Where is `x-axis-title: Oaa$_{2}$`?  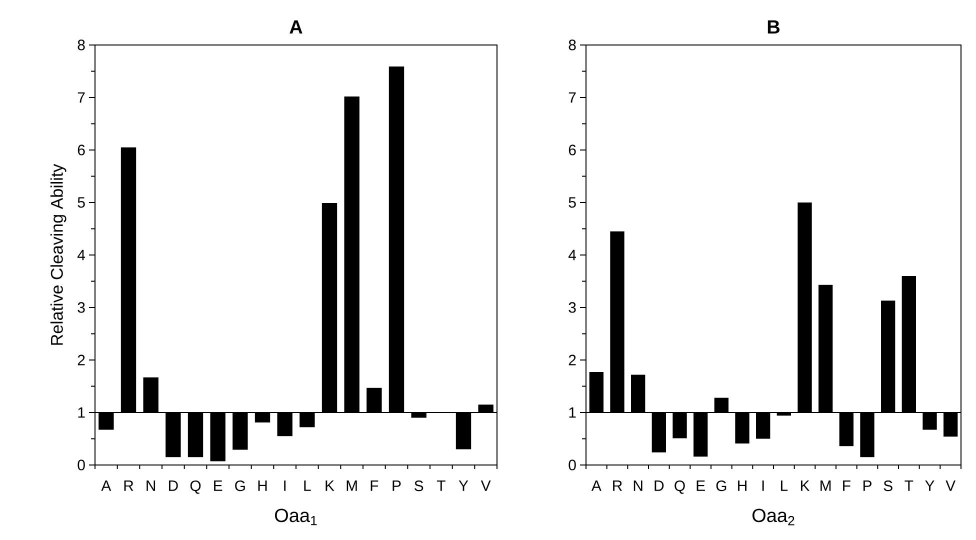
x-axis-title: Oaa$_{2}$ is located at coordinates (773, 517).